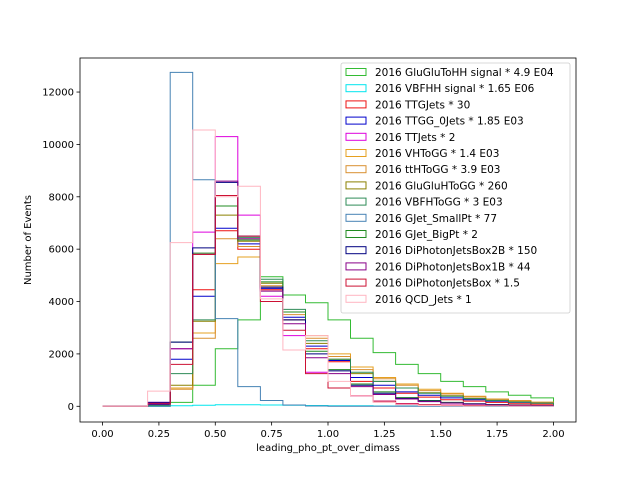  Describe the element at coordinates (453, 267) in the screenshot. I see `legend-entry: 2016 DiPhotonJetsBox1B * 44` at that location.